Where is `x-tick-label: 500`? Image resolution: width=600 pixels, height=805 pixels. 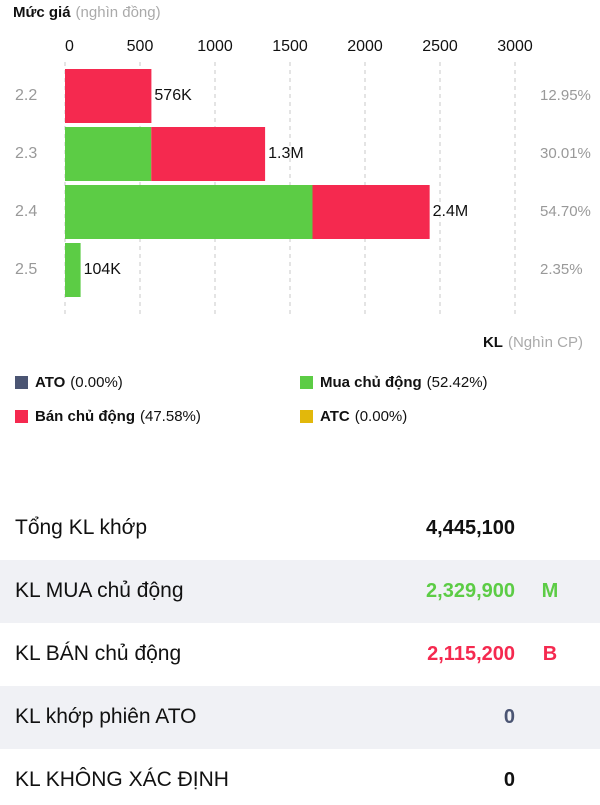 x-tick-label: 500 is located at coordinates (140, 46).